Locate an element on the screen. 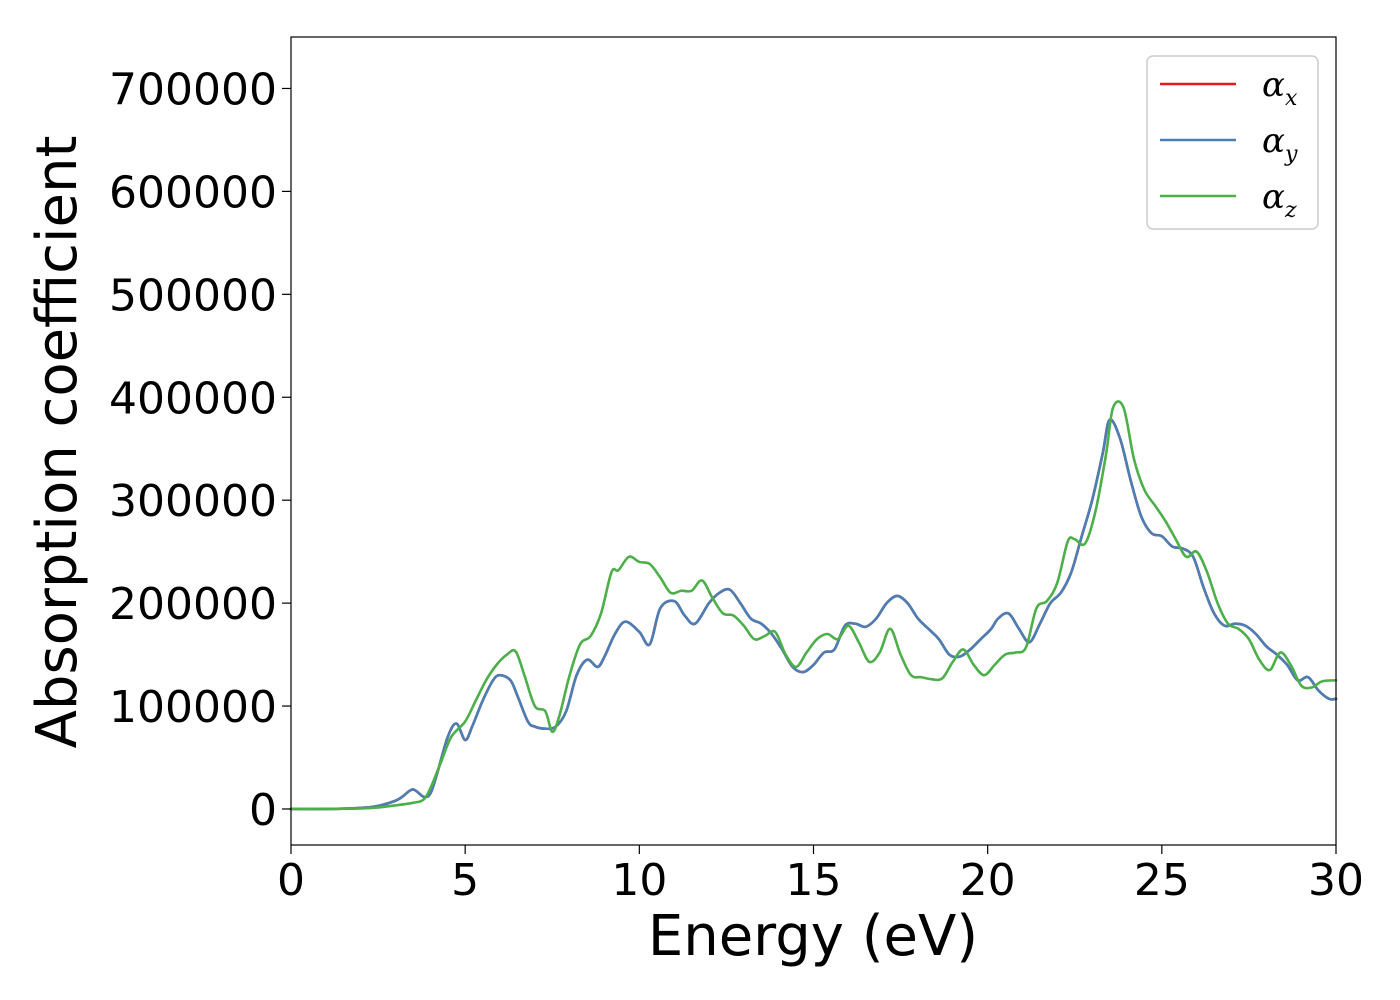  x-axis-label: Energy (eV) is located at coordinates (813, 936).